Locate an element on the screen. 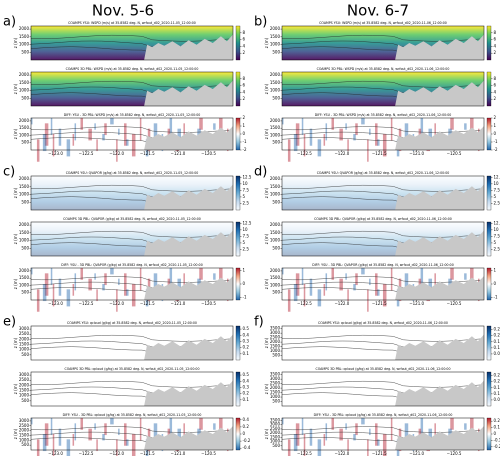  colorbar-tick-label: 10 is located at coordinates (497, 229).